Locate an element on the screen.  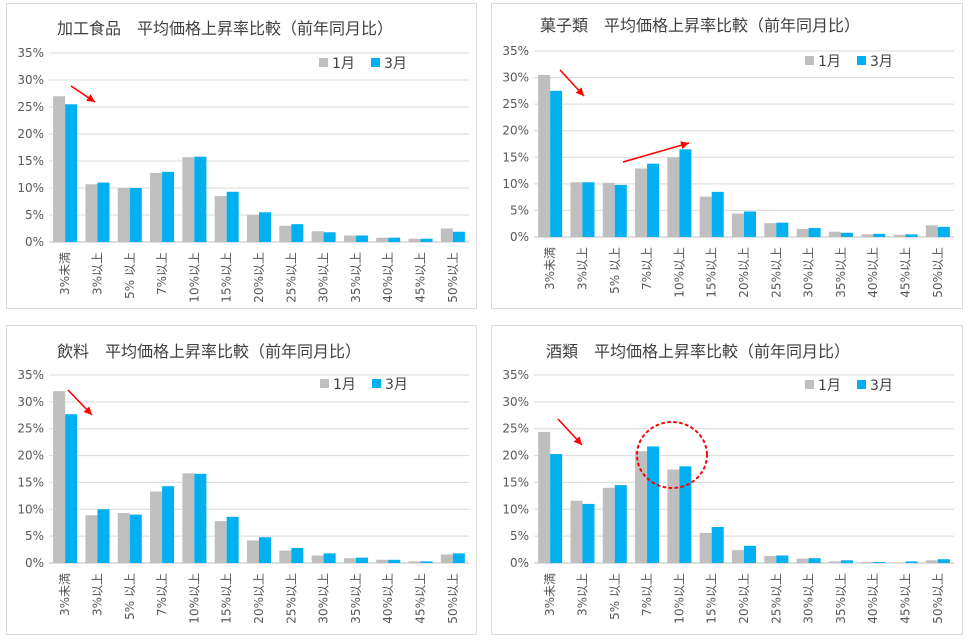
x-category-label: 50%以上 is located at coordinates (938, 598).